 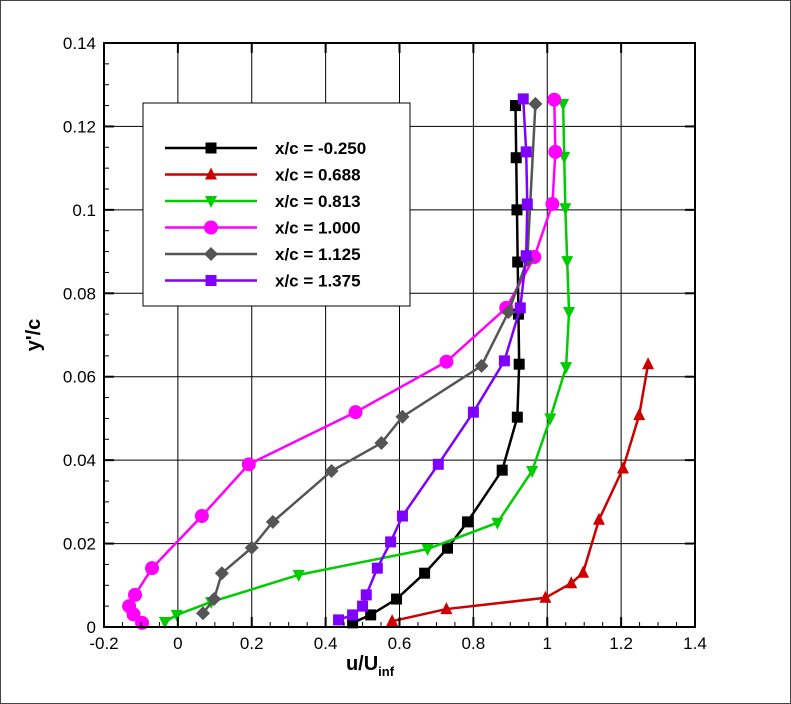 What do you see at coordinates (318, 175) in the screenshot?
I see `legend-label: x/c = 0.688` at bounding box center [318, 175].